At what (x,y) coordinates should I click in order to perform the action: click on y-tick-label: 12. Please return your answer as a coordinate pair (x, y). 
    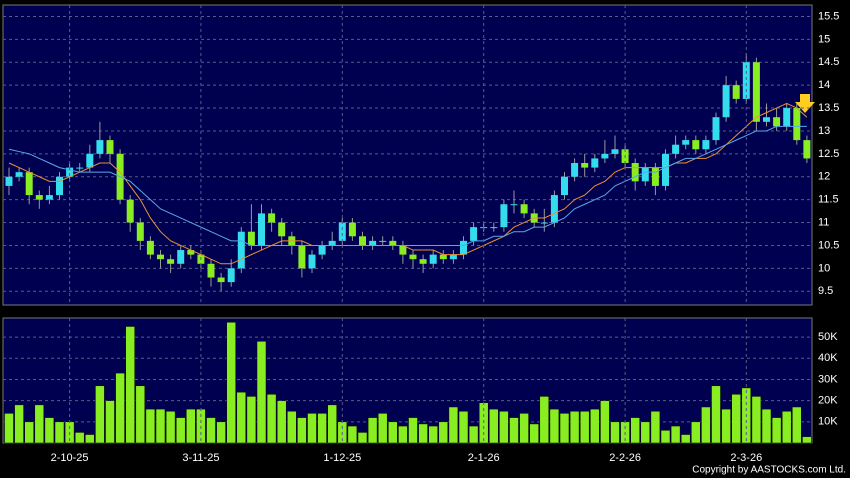
    Looking at the image, I should click on (824, 177).